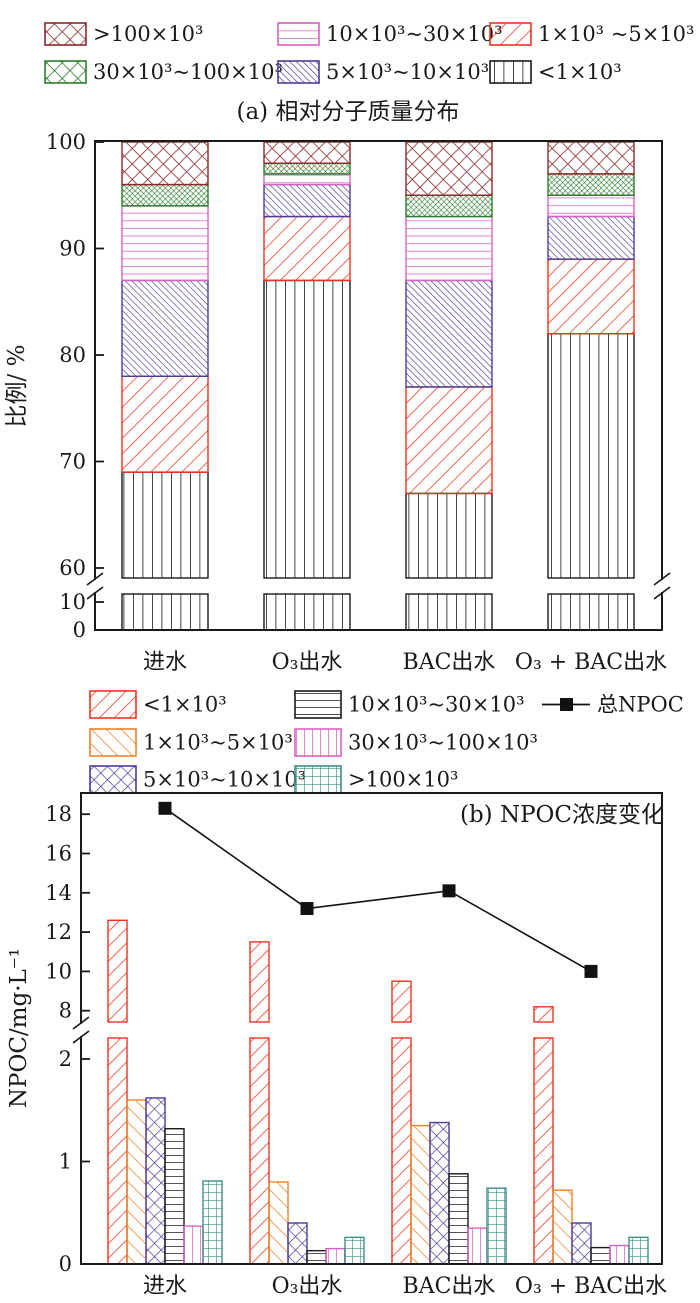 The width and height of the screenshot is (700, 1303). What do you see at coordinates (218, 743) in the screenshot?
I see `legend-label: 1×10³~5×10³` at bounding box center [218, 743].